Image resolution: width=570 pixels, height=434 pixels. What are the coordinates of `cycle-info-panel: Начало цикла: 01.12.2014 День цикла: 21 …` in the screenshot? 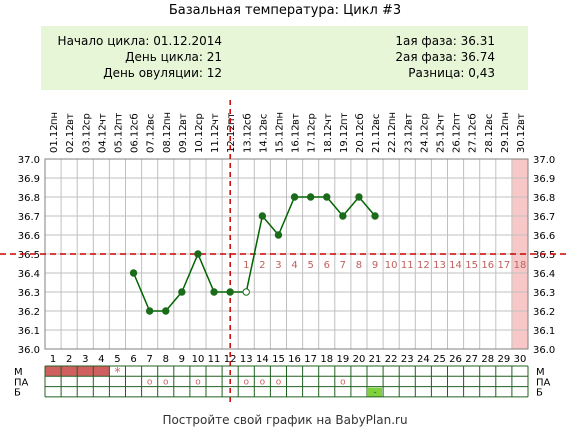 It's located at (284, 58).